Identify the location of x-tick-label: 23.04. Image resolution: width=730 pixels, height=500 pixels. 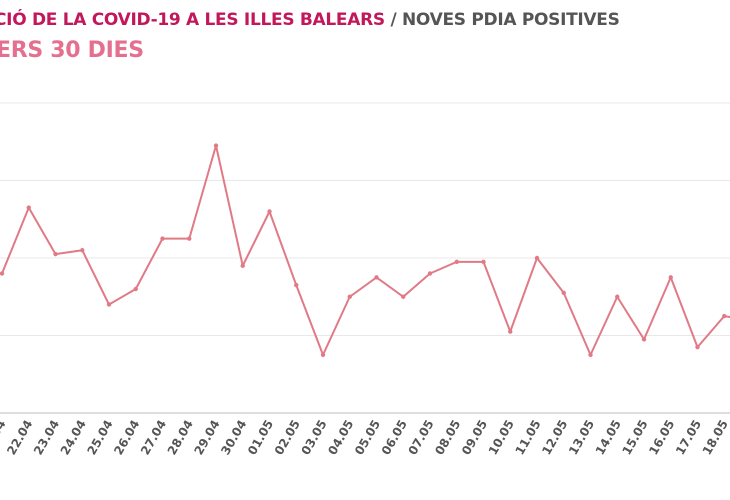
(46, 438).